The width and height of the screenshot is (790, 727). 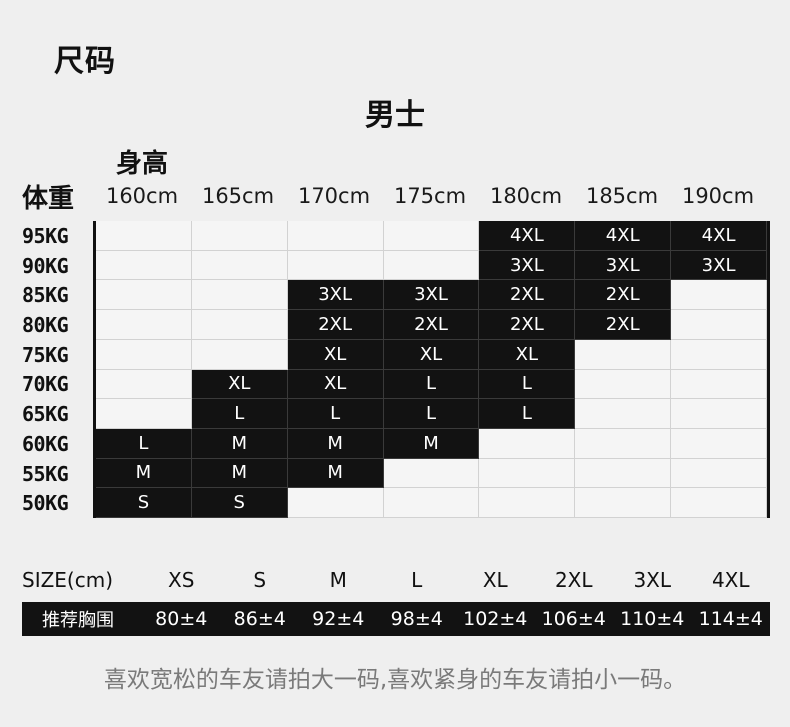 I want to click on size-item: XS, so click(x=181, y=580).